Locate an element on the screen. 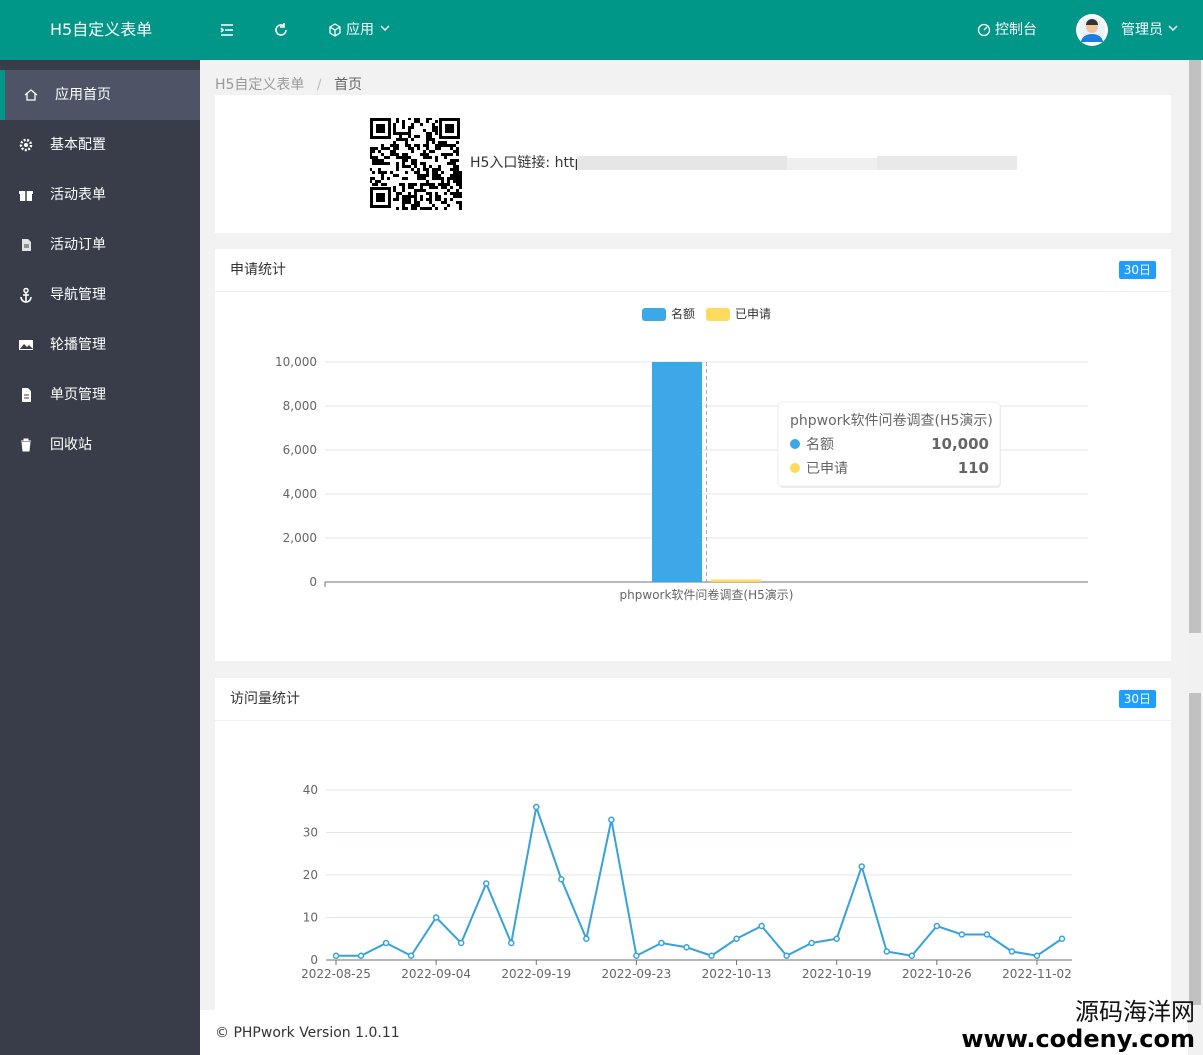 The height and width of the screenshot is (1055, 1203). breadcrumb-link: H5自定义表单 is located at coordinates (260, 85).